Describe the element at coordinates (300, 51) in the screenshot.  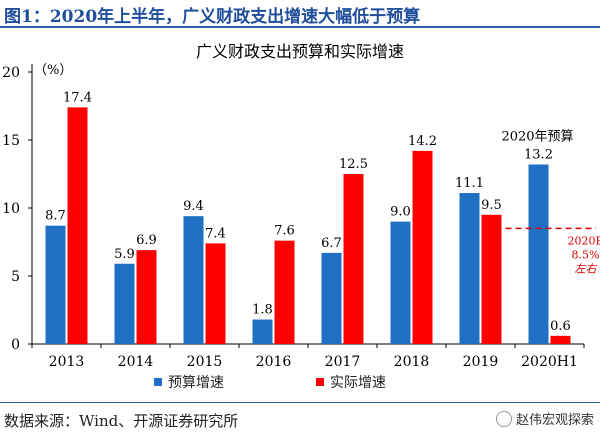
I see `chart-title: 广义财政支出预算和实际增速` at that location.